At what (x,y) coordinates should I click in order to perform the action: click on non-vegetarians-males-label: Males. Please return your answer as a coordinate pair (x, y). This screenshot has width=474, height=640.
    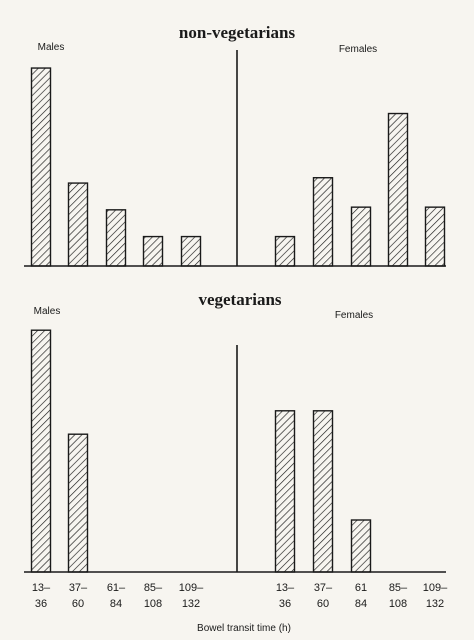
    Looking at the image, I should click on (51, 47).